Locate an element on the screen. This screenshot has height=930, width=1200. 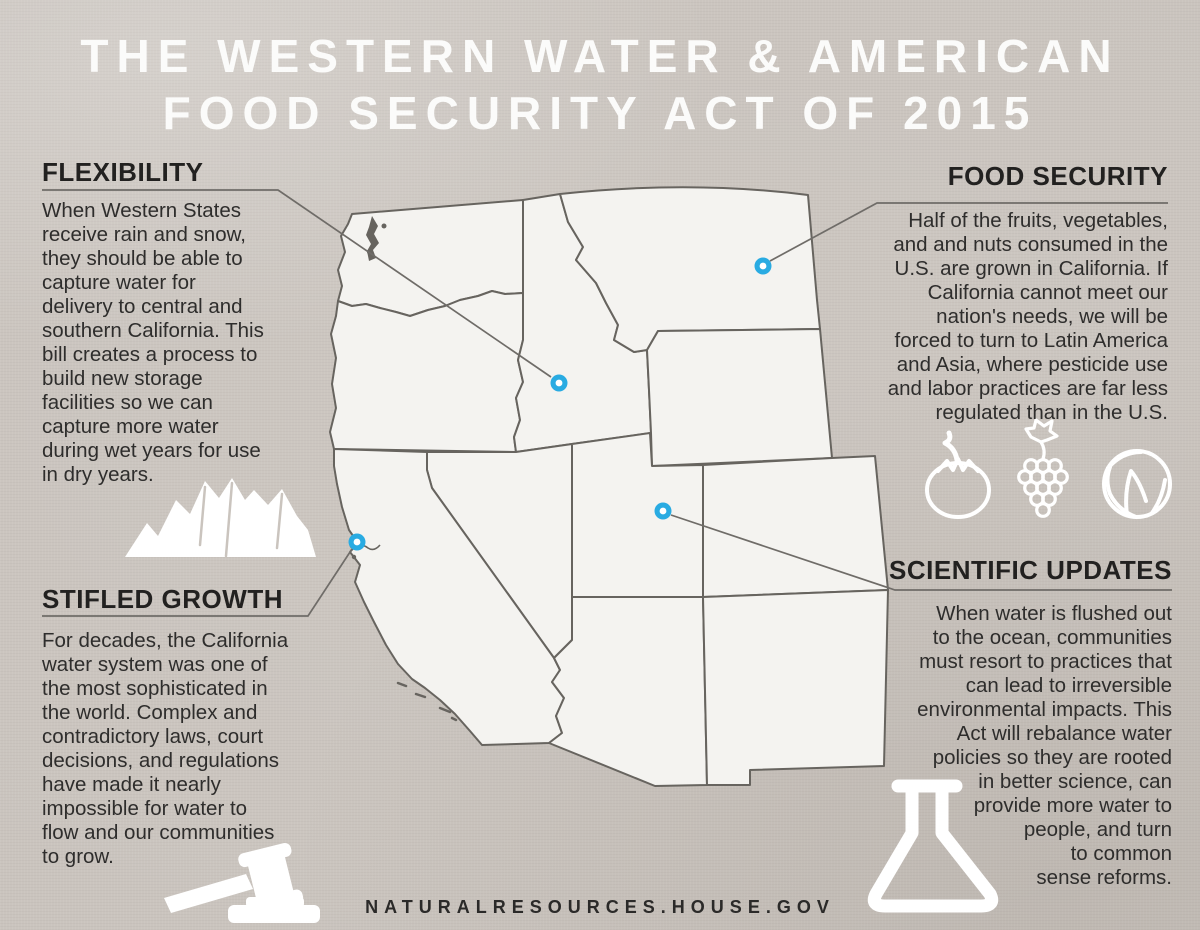
scientific-updates-heading: SCIENTIFIC UPDATES is located at coordinates (1030, 570).